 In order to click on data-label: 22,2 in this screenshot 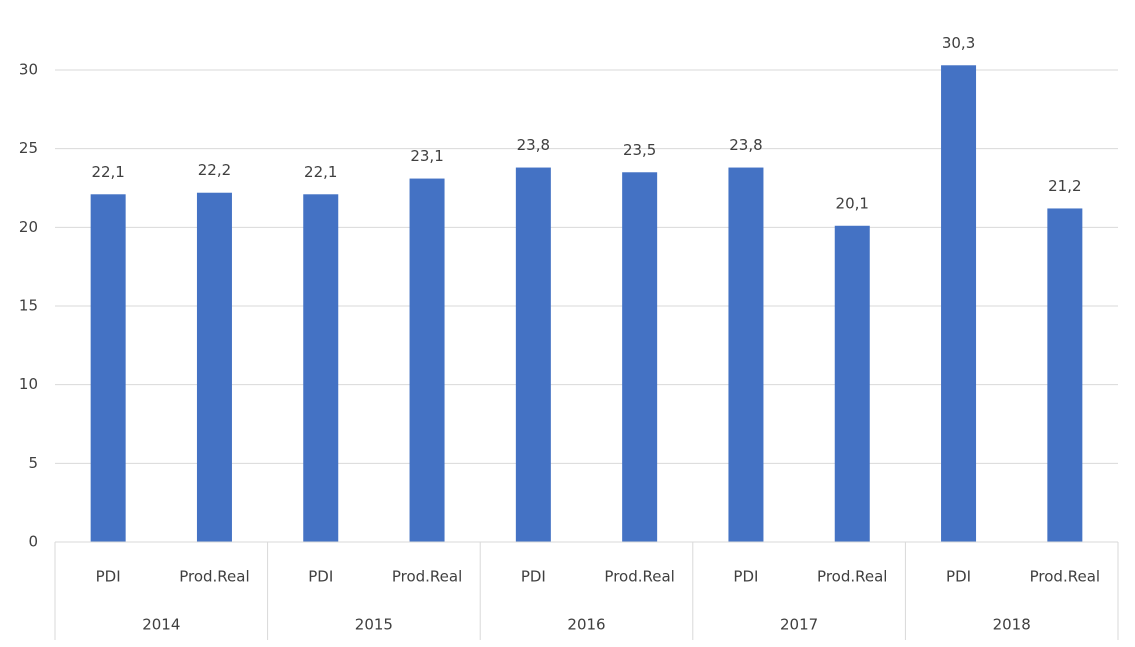, I will do `click(214, 170)`.